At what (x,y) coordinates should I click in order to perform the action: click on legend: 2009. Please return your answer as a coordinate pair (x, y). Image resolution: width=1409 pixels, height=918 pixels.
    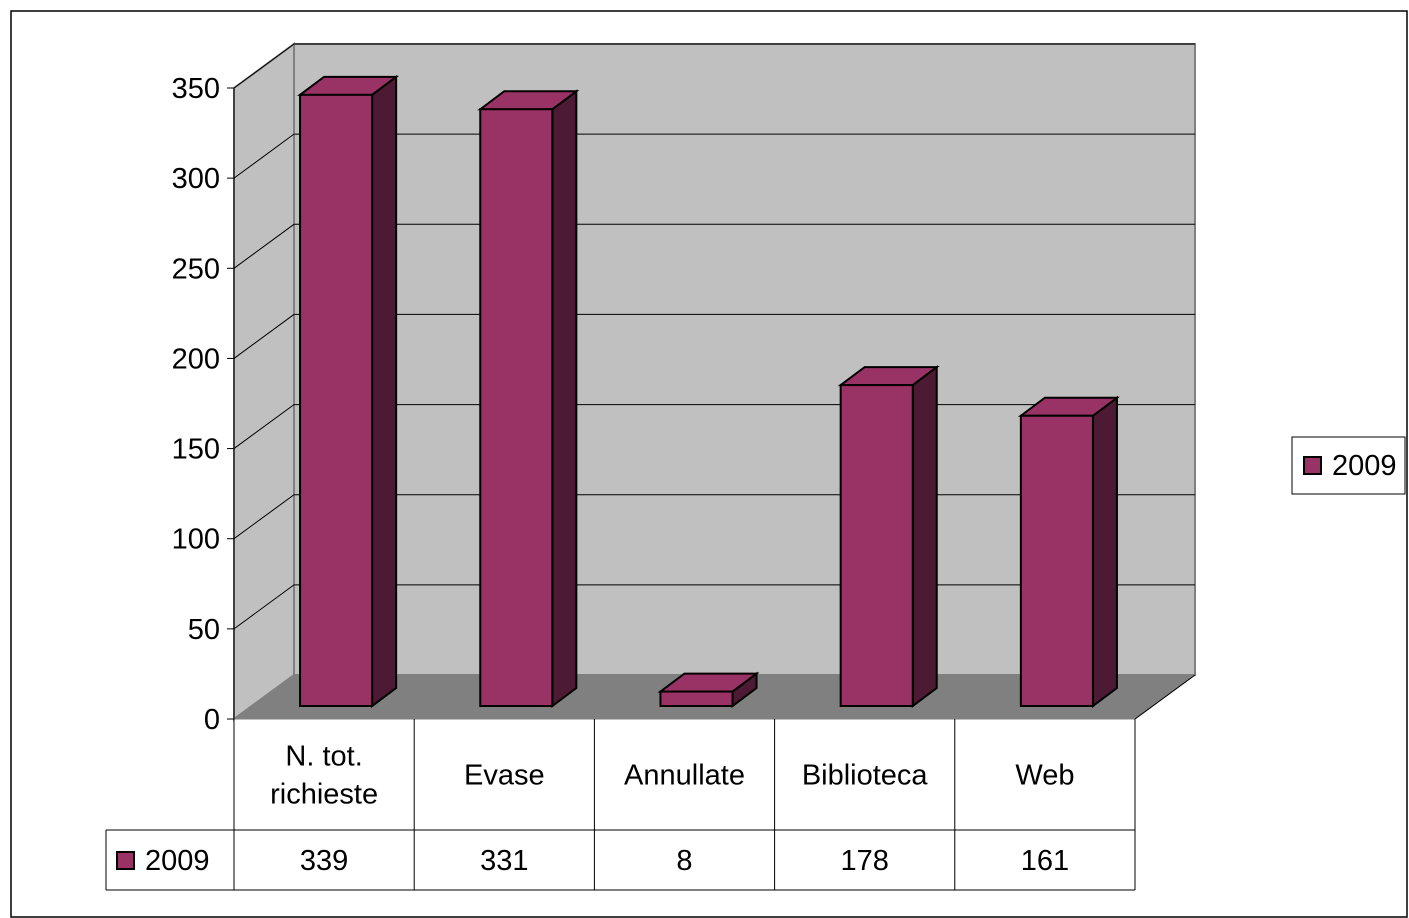
    Looking at the image, I should click on (1348, 465).